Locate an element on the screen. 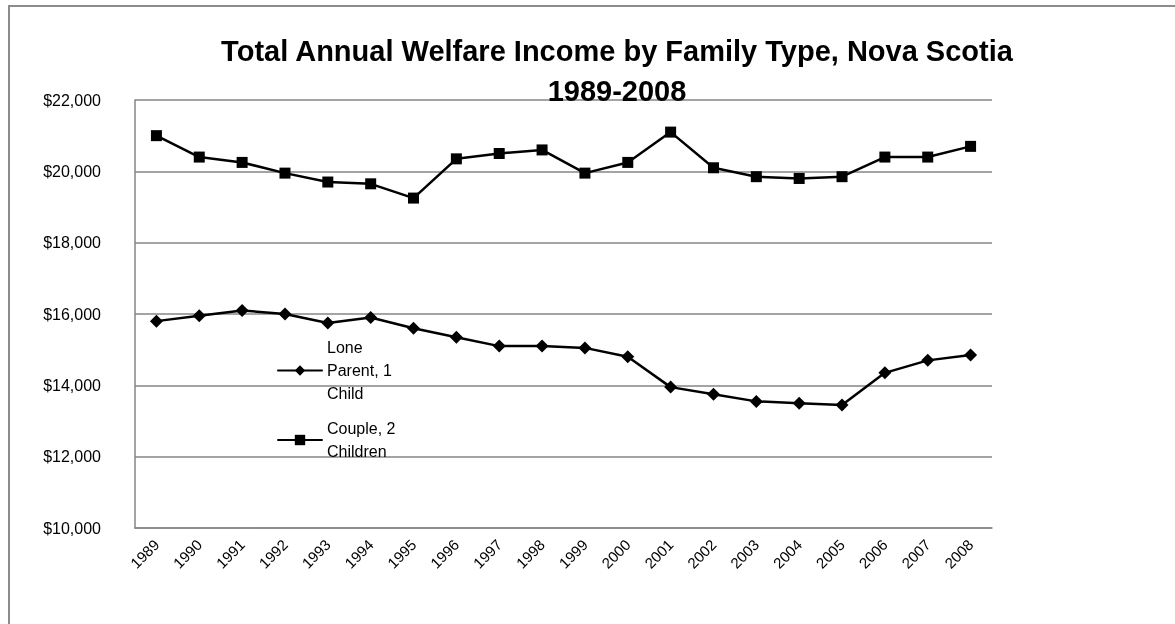 The width and height of the screenshot is (1175, 624). chart-title: Total Annual Welfare Income by Family Type, Nova Scotia 1989-2008 is located at coordinates (617, 71).